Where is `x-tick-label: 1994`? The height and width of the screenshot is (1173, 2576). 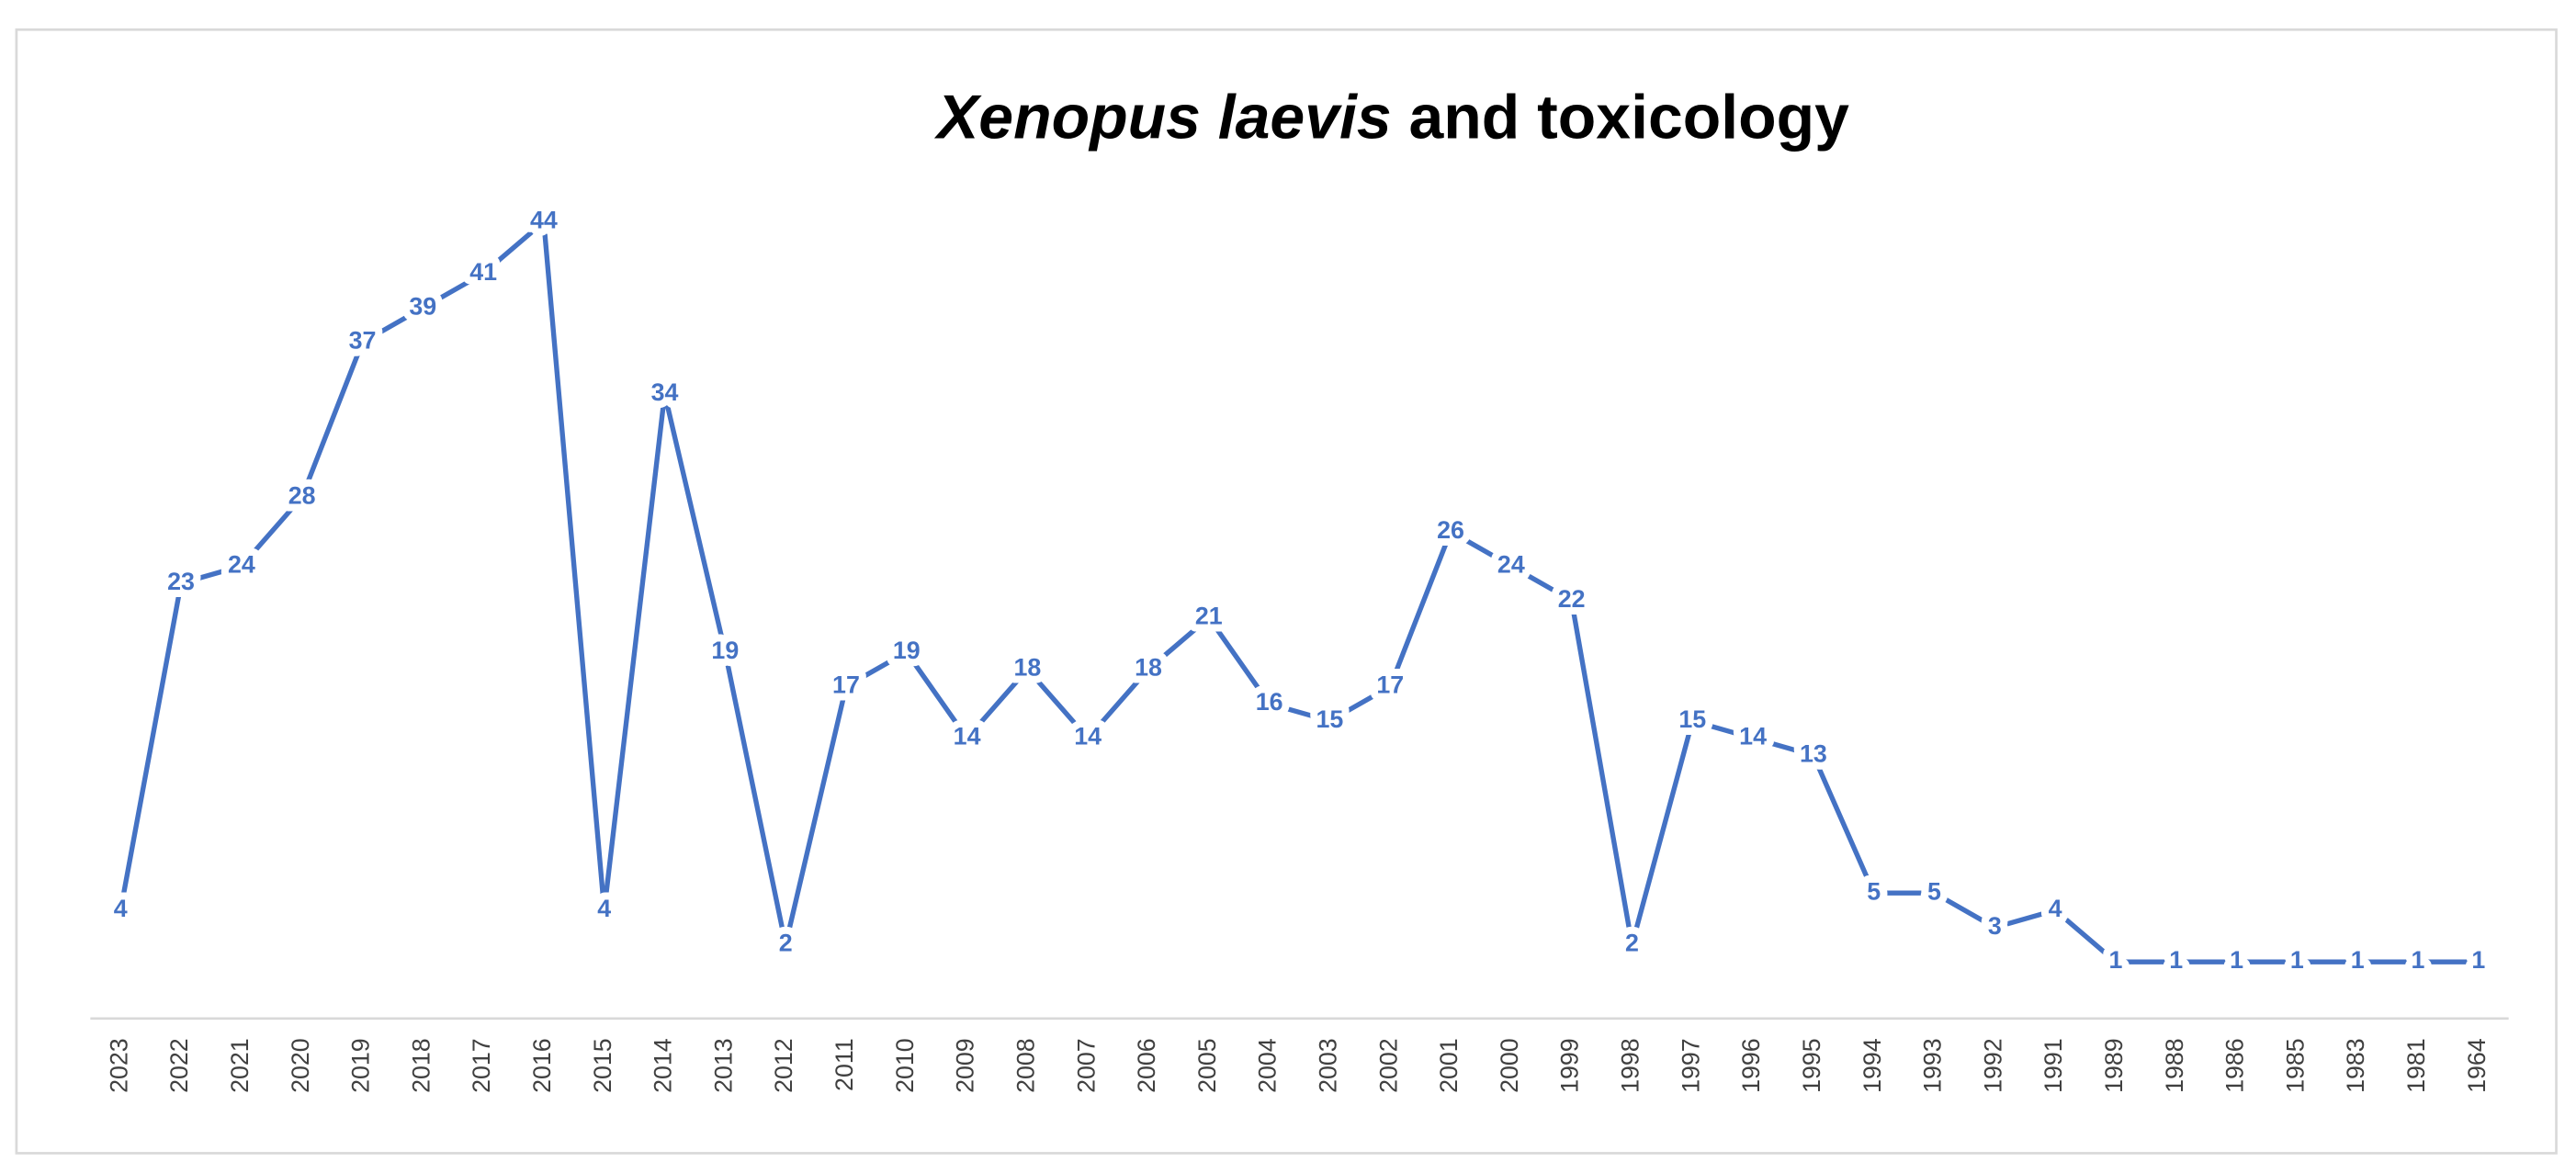 x-tick-label: 1994 is located at coordinates (1872, 1065).